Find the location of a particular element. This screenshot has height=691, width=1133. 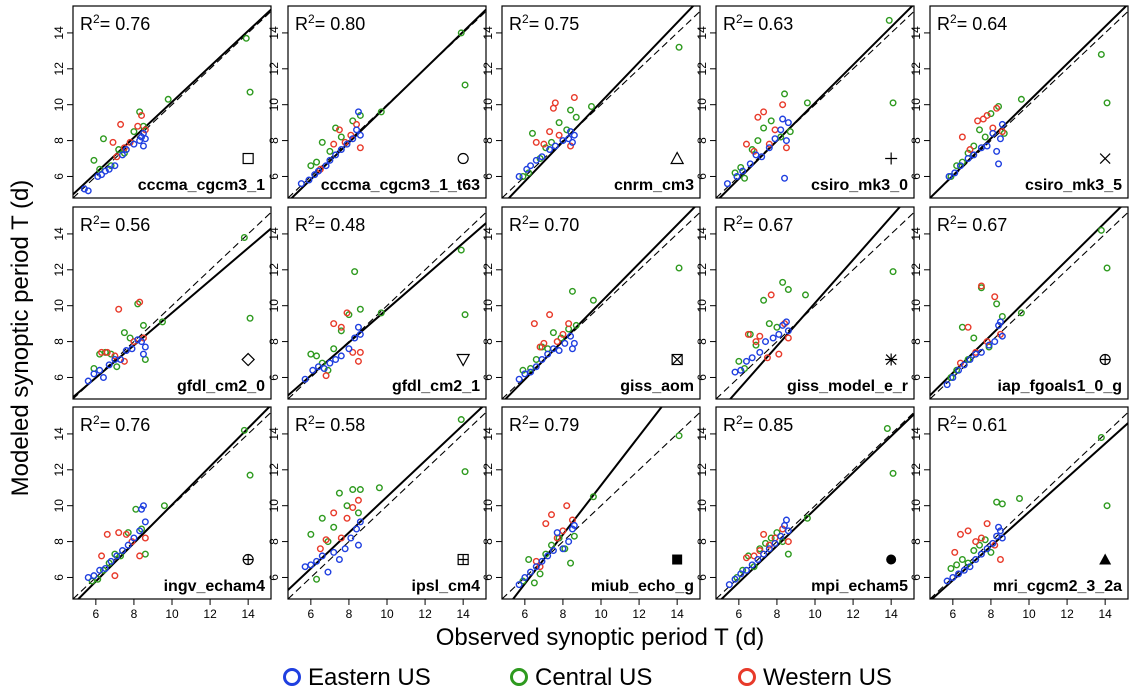

x-tick-label: 6 is located at coordinates (953, 614).